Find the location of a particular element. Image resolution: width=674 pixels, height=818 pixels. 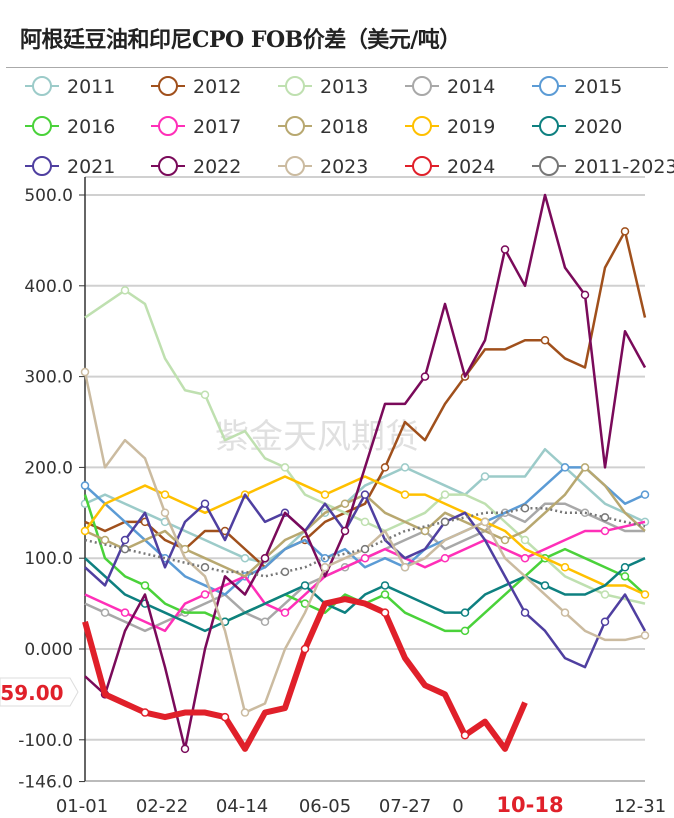

legend-label: 2018 is located at coordinates (344, 127).